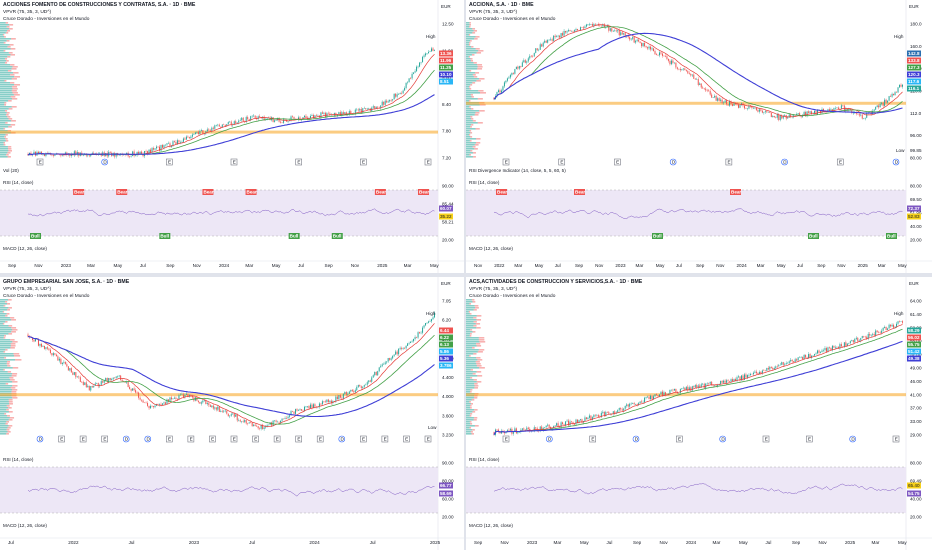  Describe the element at coordinates (916, 499) in the screenshot. I see `rsi-tick: 40.00` at that location.